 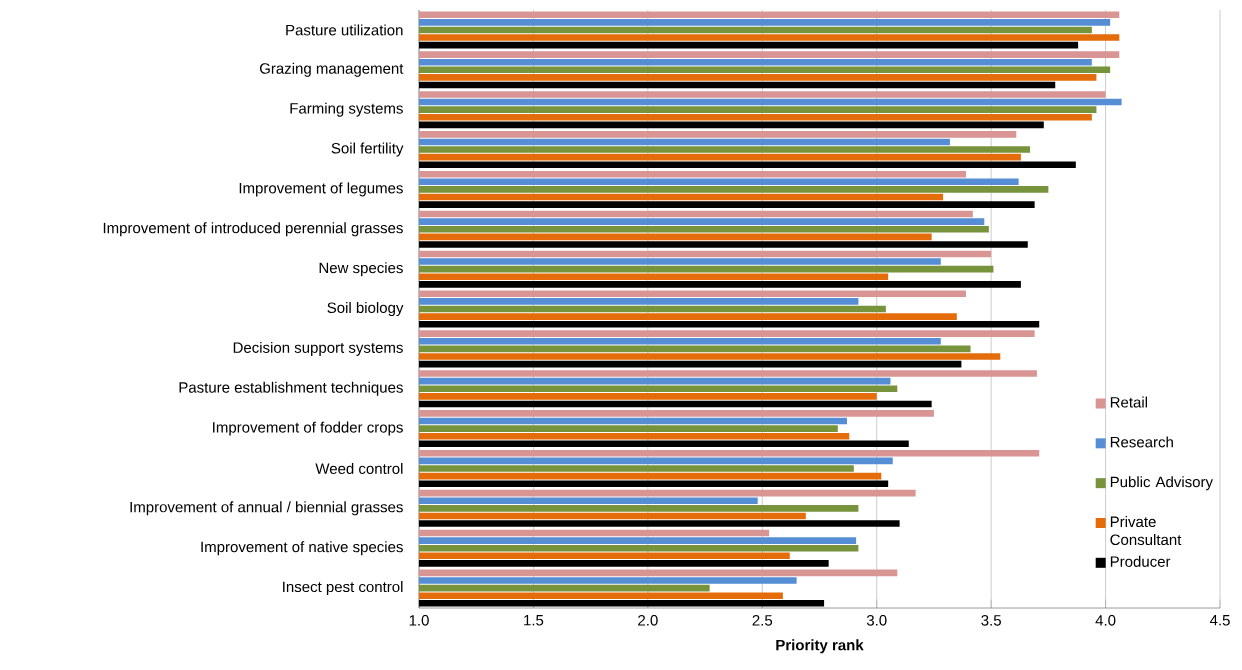 What do you see at coordinates (318, 348) in the screenshot?
I see `y-tick-label: Decision support systems` at bounding box center [318, 348].